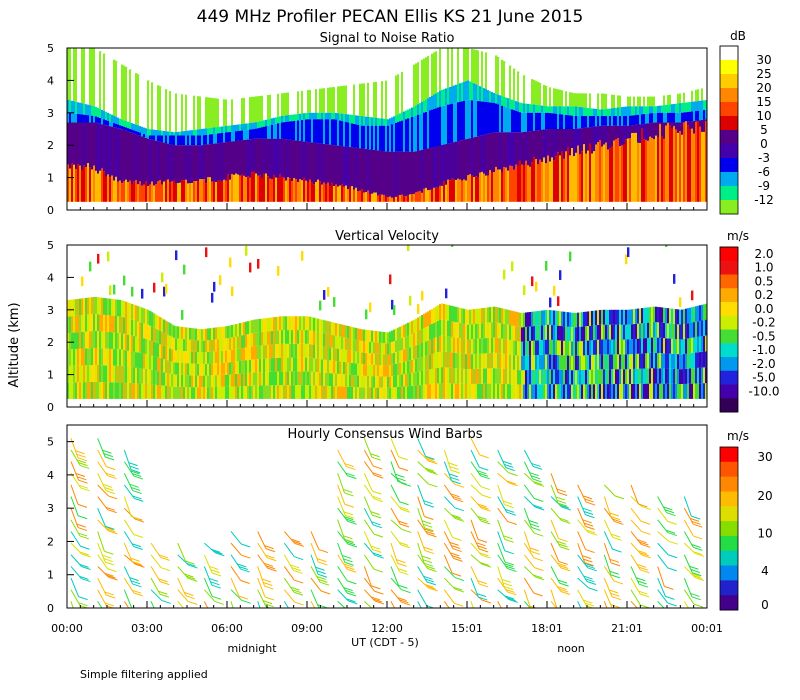 Image resolution: width=800 pixels, height=700 pixels. Describe the element at coordinates (763, 391) in the screenshot. I see `colorbar-label: -10.0` at that location.